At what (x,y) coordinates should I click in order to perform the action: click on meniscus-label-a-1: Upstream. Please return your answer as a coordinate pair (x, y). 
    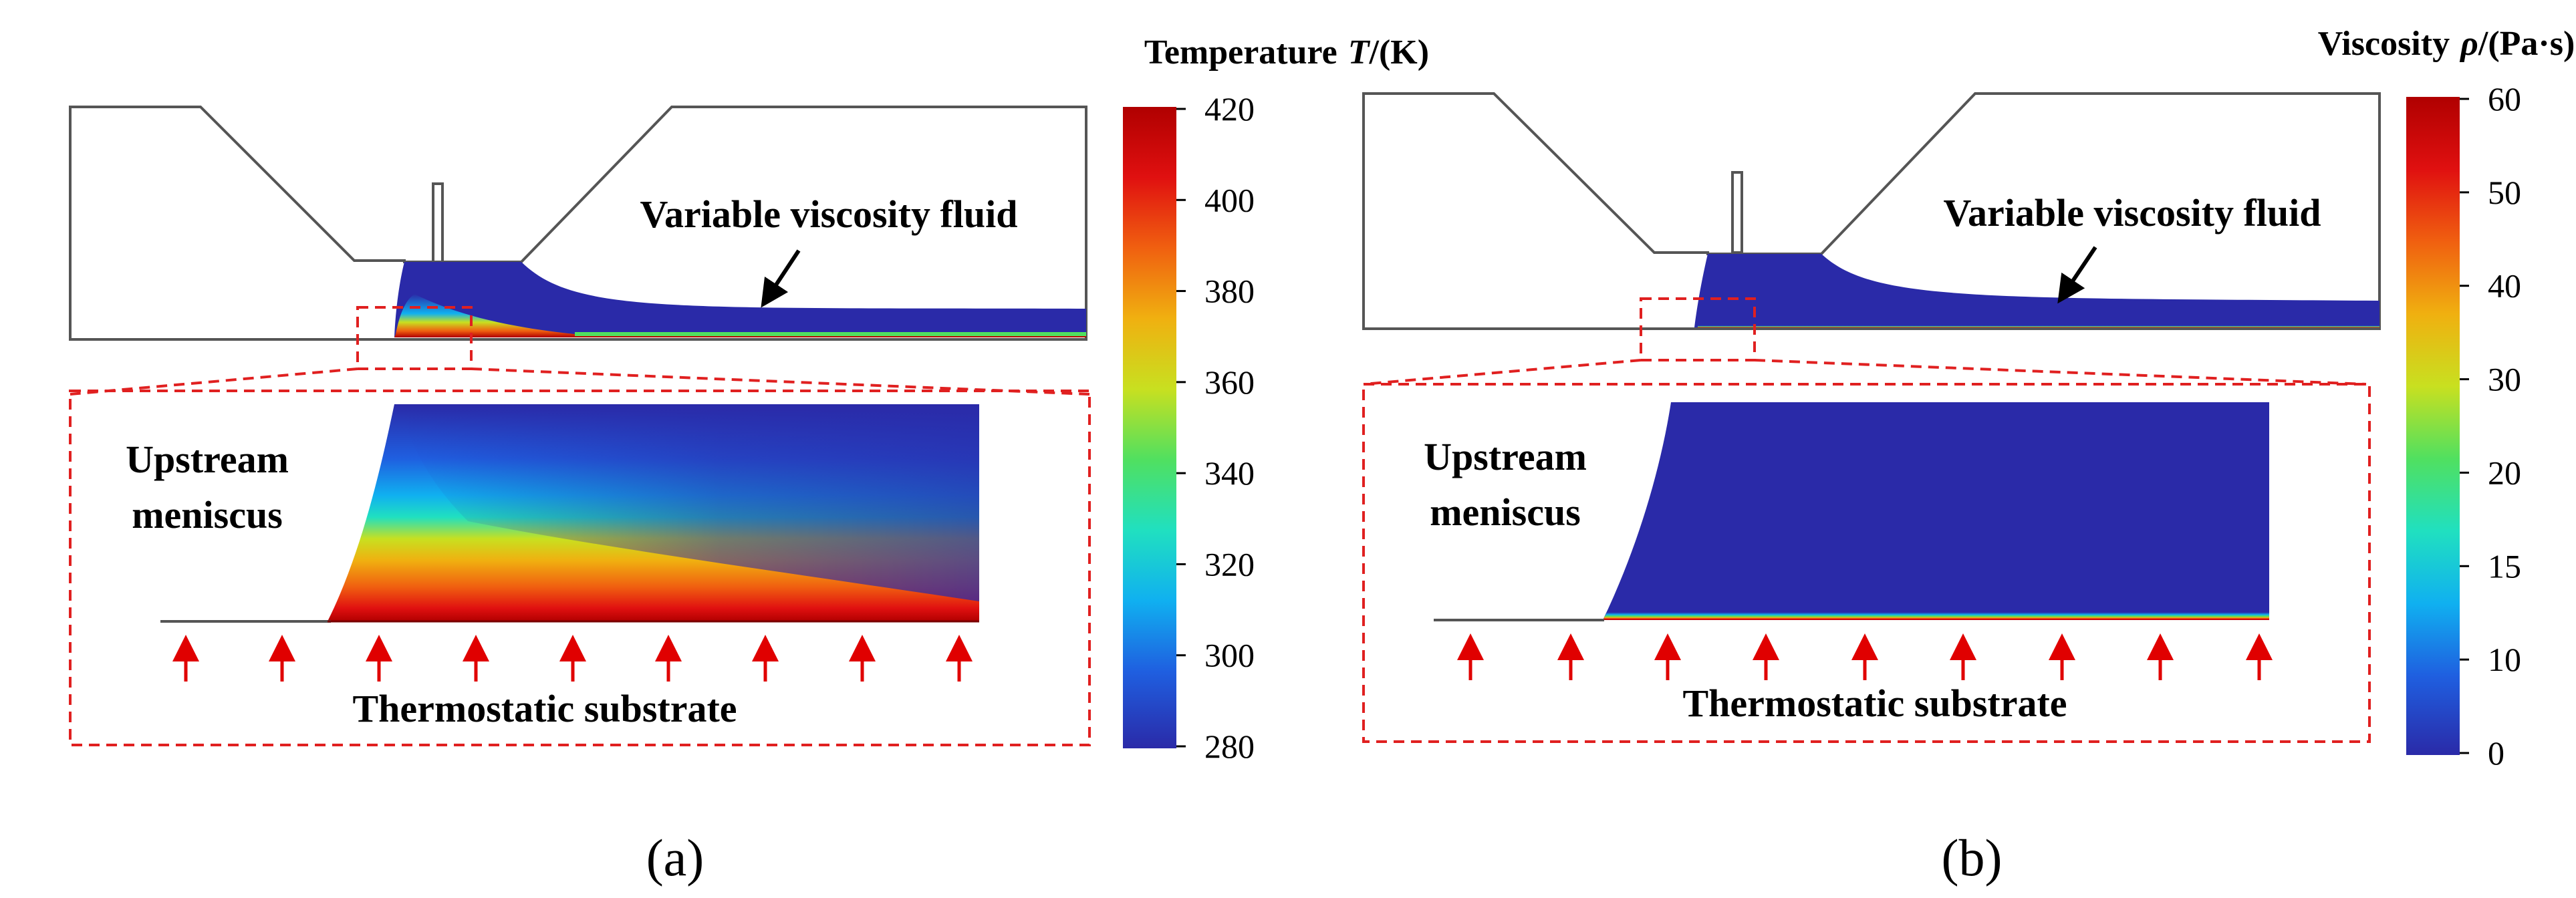
    Looking at the image, I should click on (208, 459).